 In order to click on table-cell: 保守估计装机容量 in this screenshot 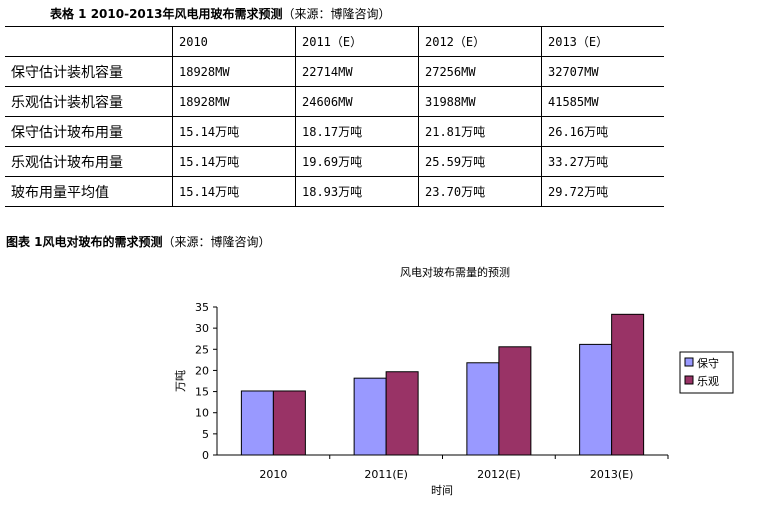, I will do `click(89, 71)`.